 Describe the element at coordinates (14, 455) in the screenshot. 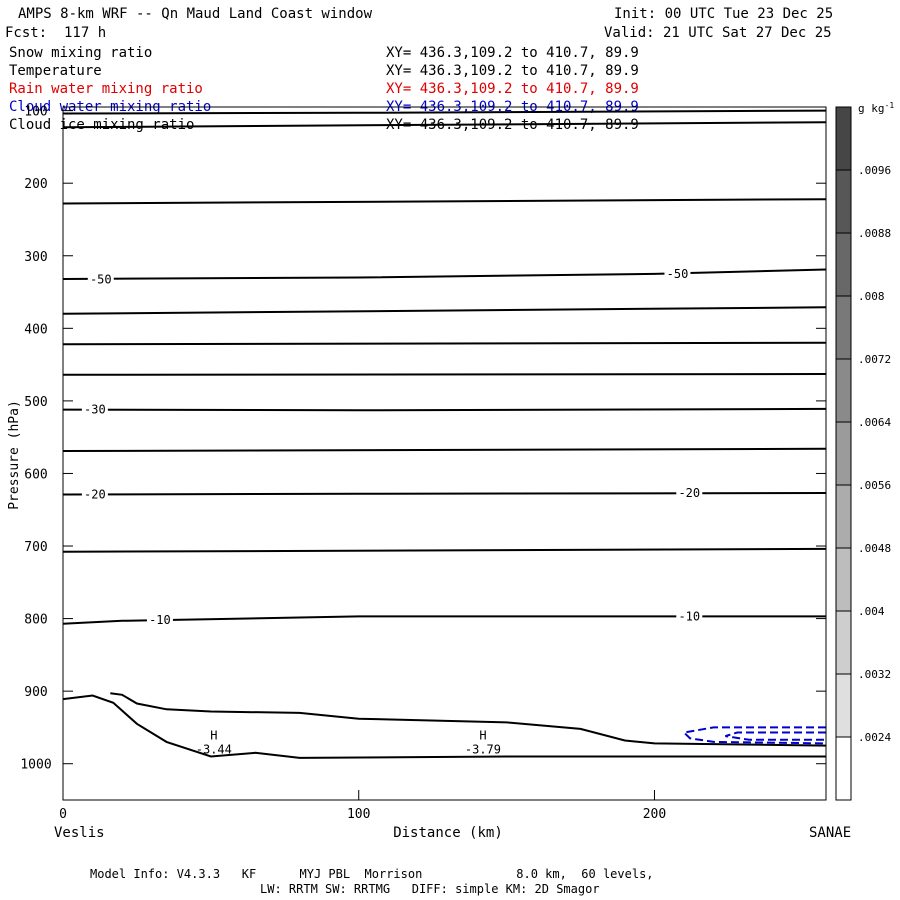

I see `y-axis-label: Pressure (hPa)` at that location.